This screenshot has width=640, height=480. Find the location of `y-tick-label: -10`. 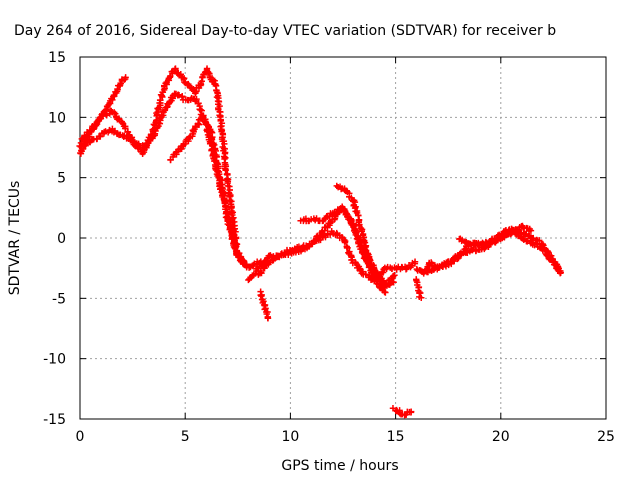

y-tick-label: -10 is located at coordinates (54, 360).